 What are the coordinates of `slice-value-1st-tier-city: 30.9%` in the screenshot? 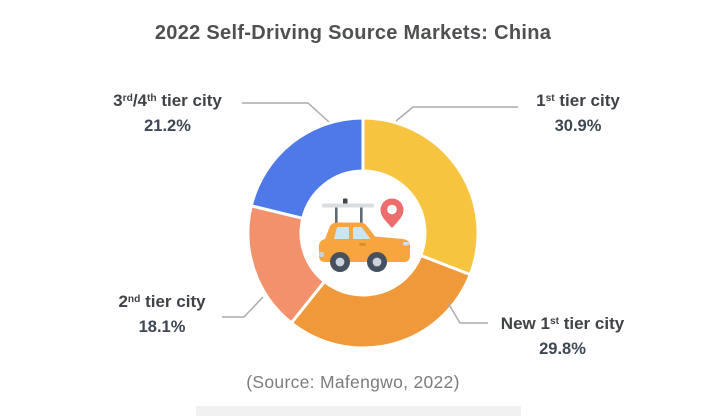 It's located at (578, 126).